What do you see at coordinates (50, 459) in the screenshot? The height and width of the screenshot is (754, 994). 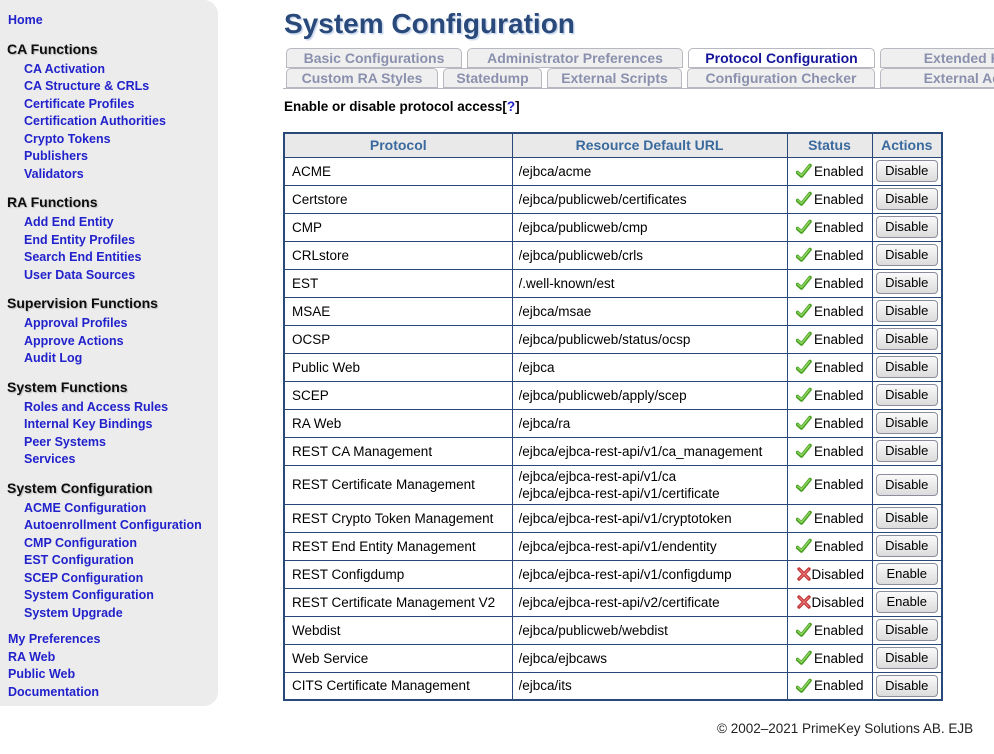 I see `sidebar-item-services: Services` at bounding box center [50, 459].